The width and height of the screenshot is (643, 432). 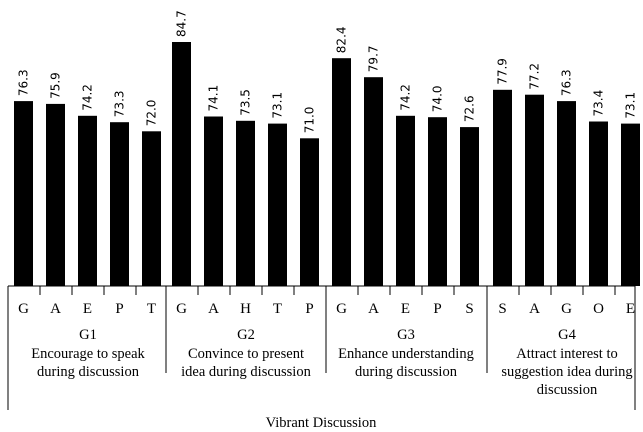 What do you see at coordinates (152, 113) in the screenshot?
I see `value-label-g1-4: 72.0` at bounding box center [152, 113].